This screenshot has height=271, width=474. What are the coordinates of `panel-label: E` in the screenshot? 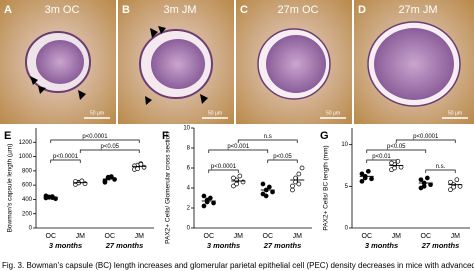 It's located at (7, 136).